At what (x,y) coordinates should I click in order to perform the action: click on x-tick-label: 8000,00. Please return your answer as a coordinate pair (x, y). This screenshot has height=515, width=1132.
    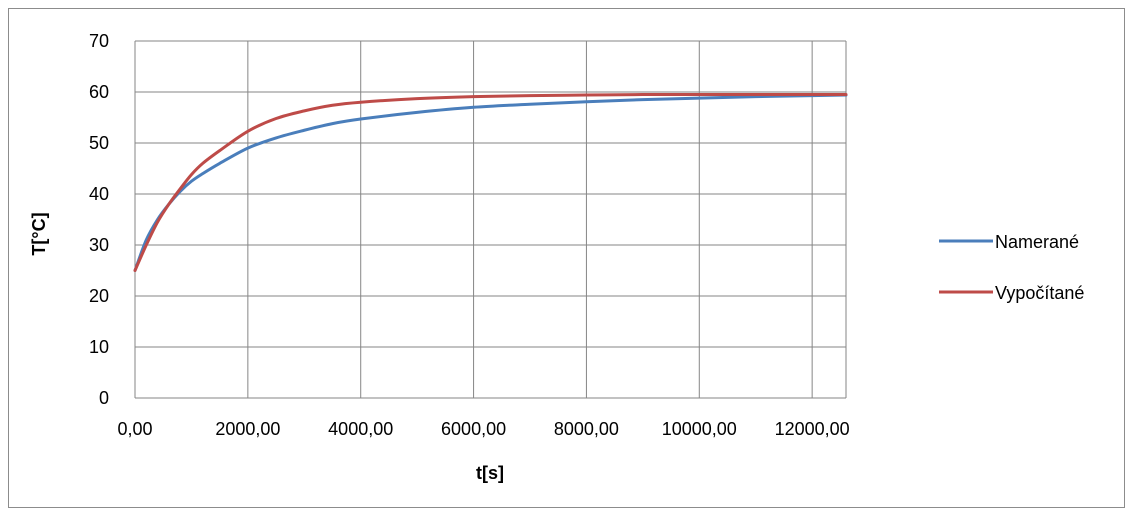
    Looking at the image, I should click on (586, 429).